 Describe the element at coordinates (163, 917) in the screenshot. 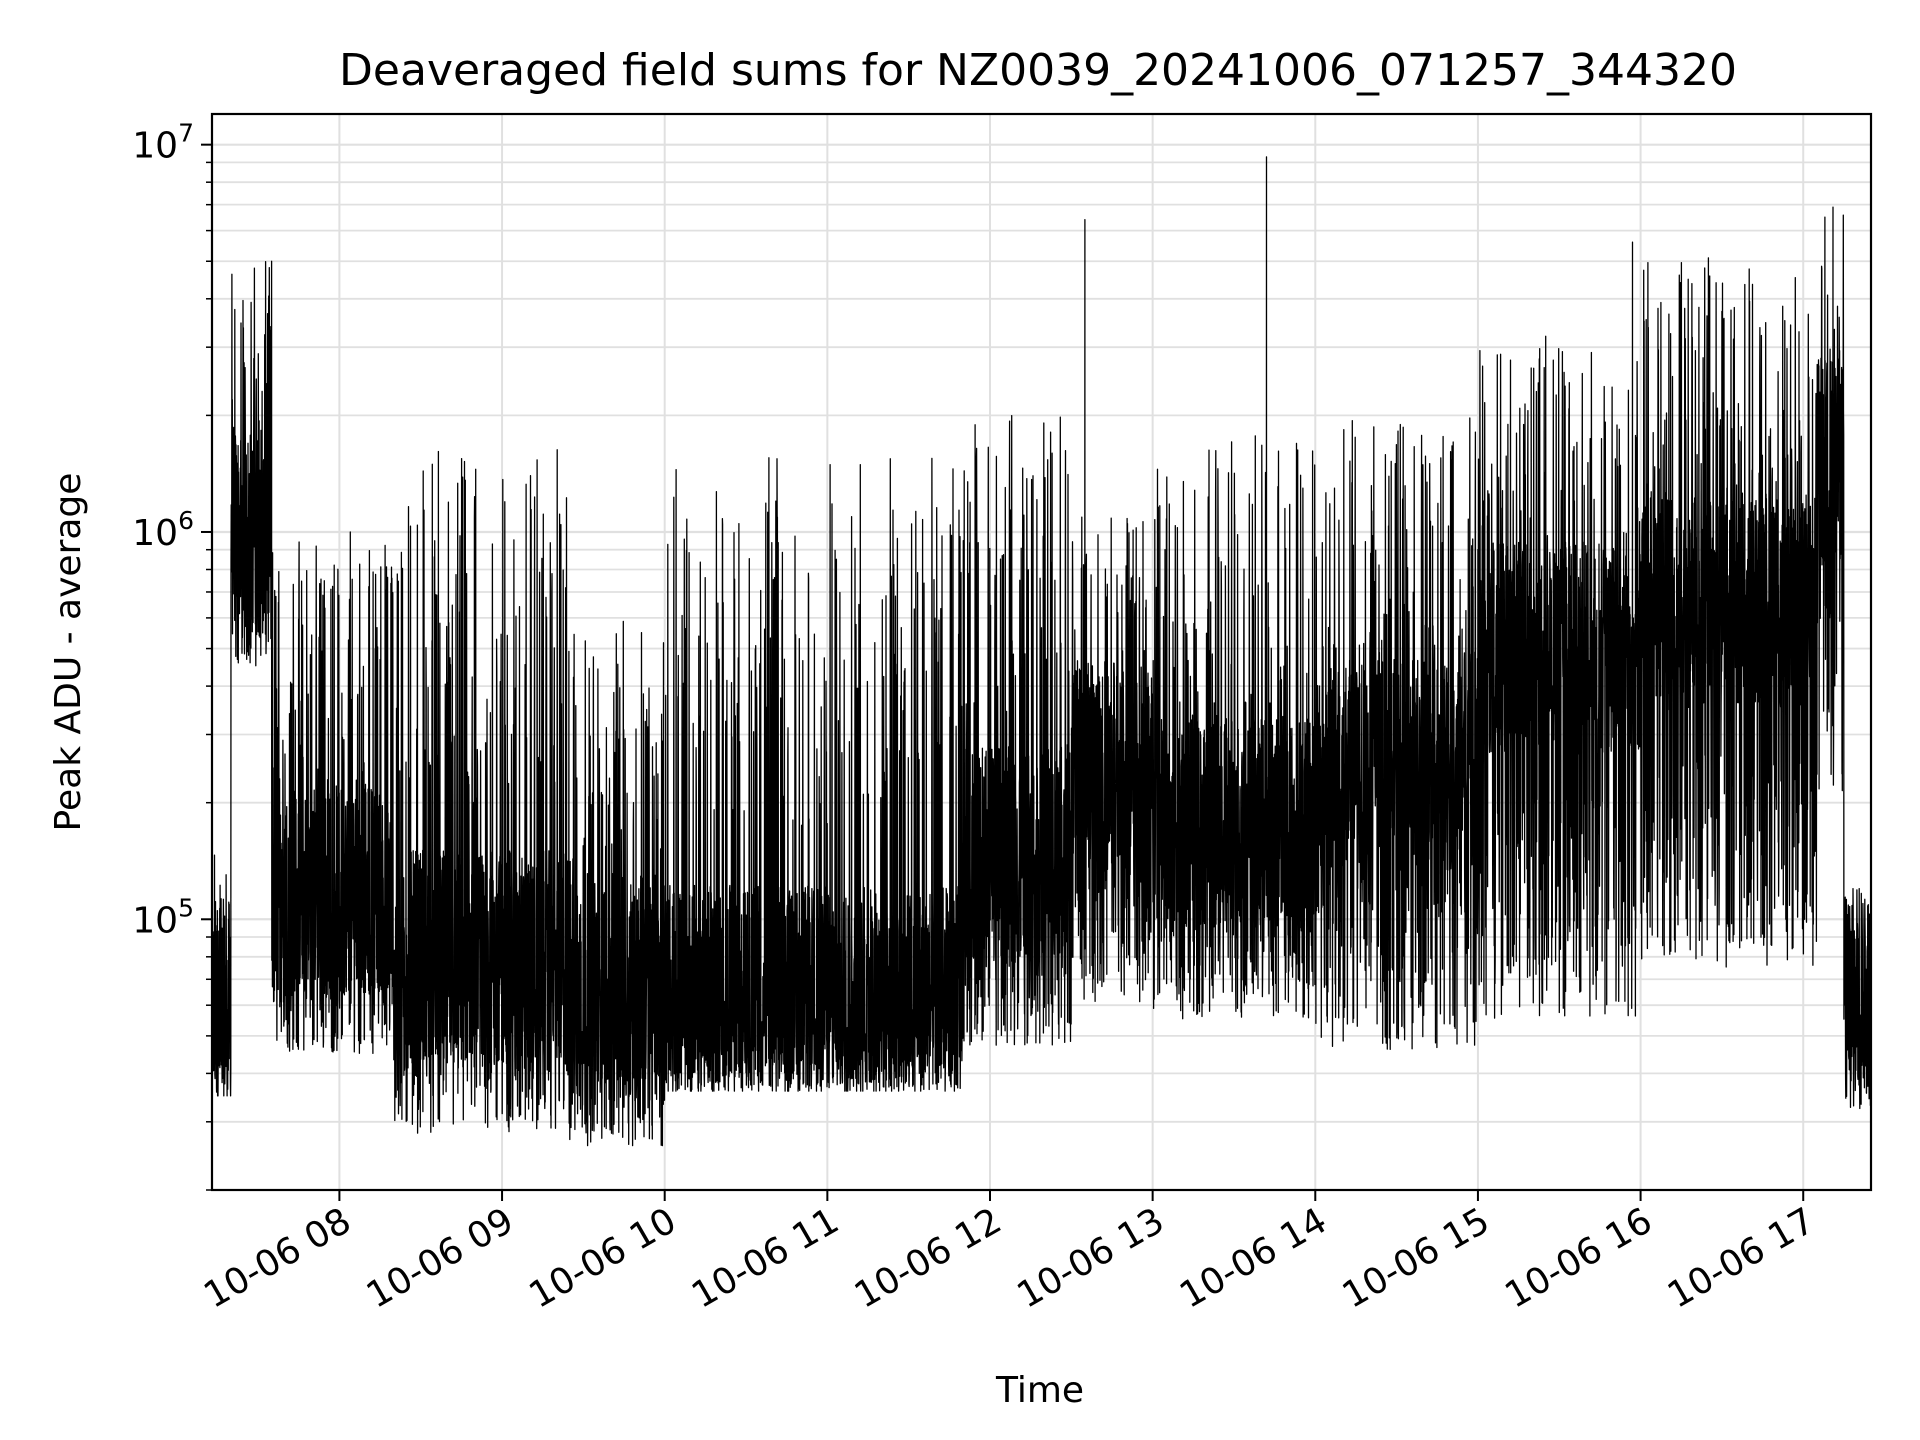

I see `y-tick-label: 10⁵` at that location.